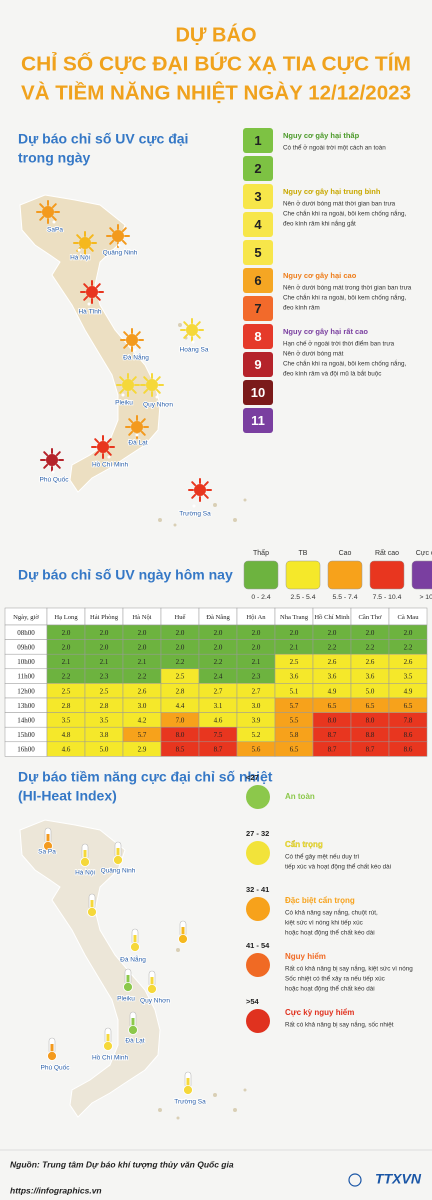 The width and height of the screenshot is (432, 1200). Describe the element at coordinates (301, 308) in the screenshot. I see `uv-group-text: đeo kính râm` at that location.